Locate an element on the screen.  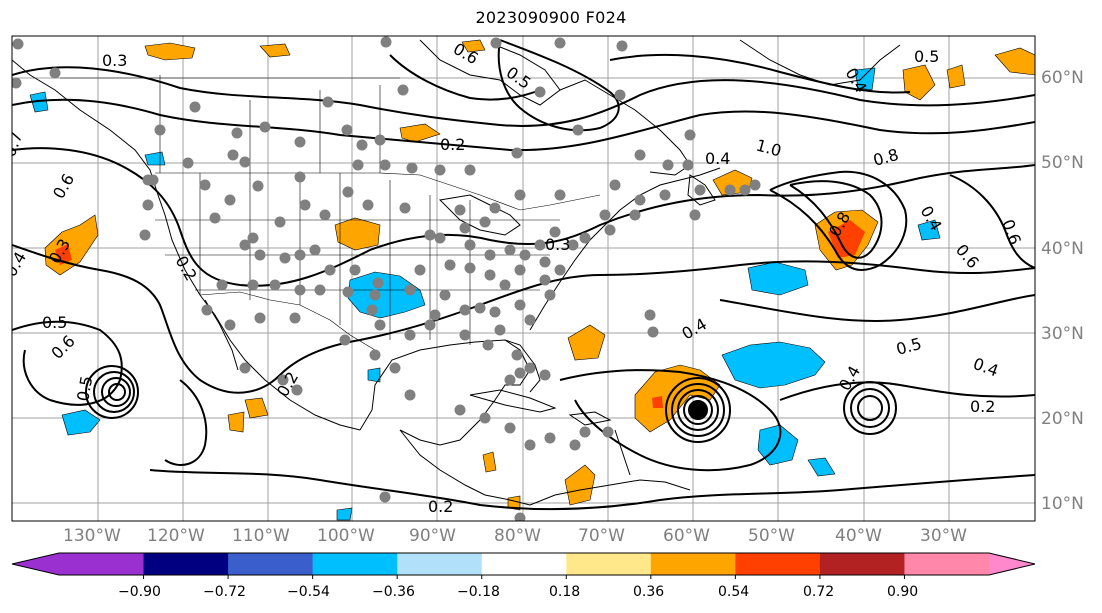
lon-label: 60°W is located at coordinates (686, 536).